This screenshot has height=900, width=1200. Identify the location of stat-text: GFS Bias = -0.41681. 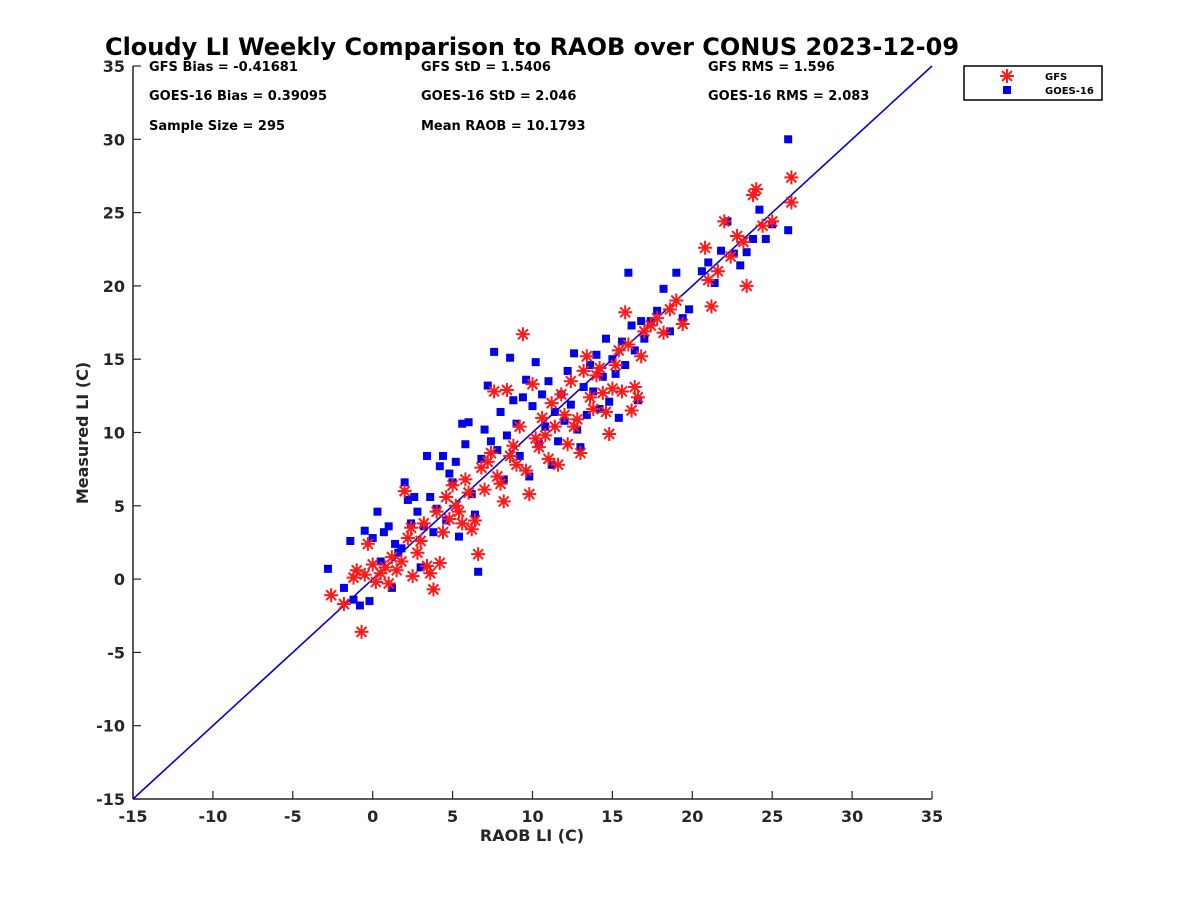
(223, 67).